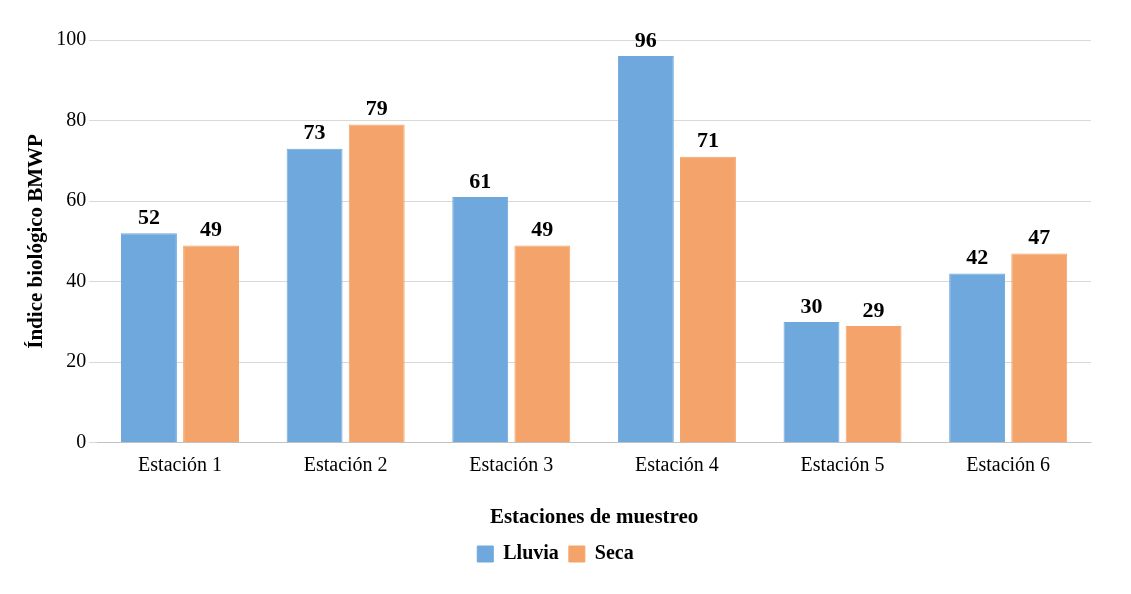  Describe the element at coordinates (842, 464) in the screenshot. I see `x-tick-label: Estación 5` at that location.